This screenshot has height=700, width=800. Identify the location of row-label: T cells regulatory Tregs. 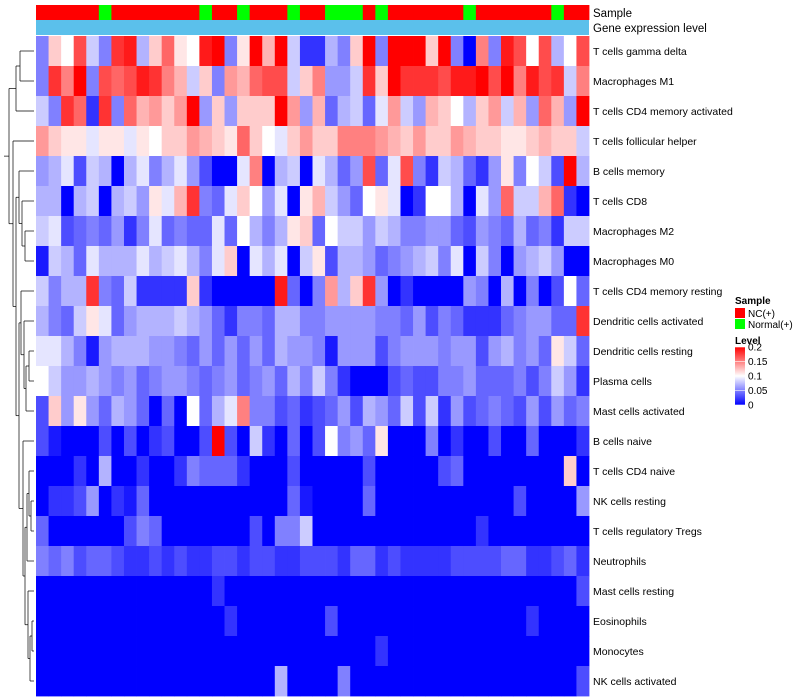
(647, 532).